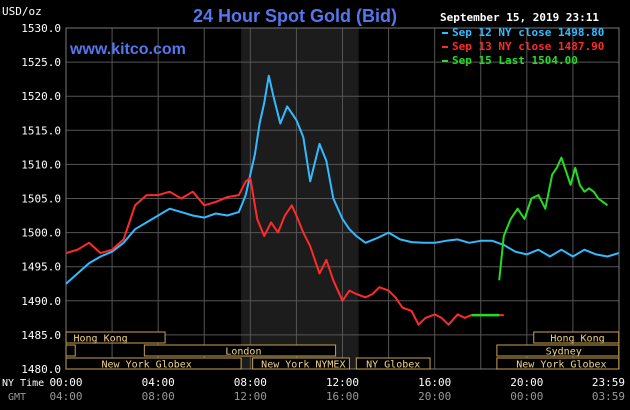 The width and height of the screenshot is (630, 410). Describe the element at coordinates (41, 28) in the screenshot. I see `y-tick-label: 1530.0` at that location.